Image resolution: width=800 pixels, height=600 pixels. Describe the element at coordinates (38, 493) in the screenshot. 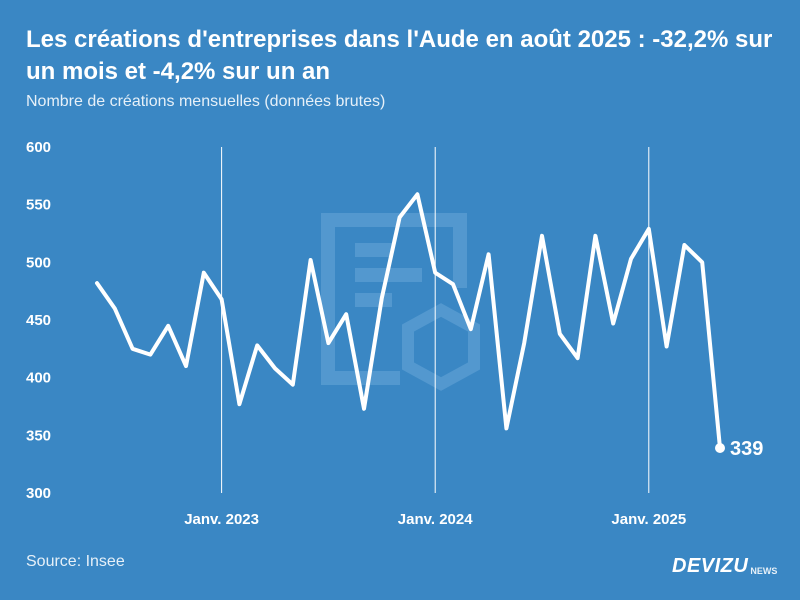

I see `y-tick-label: 300` at that location.